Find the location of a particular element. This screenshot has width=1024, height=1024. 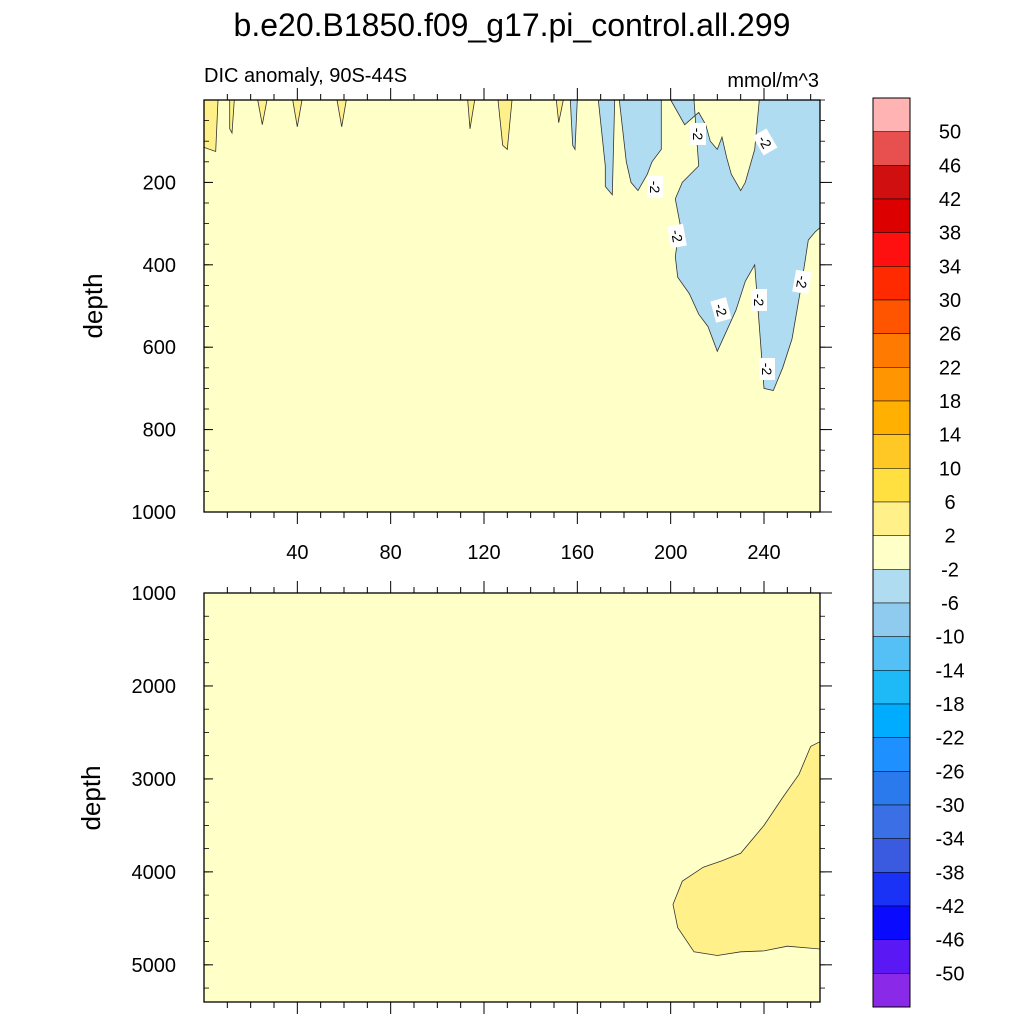

colorbar-label-5: 30 is located at coordinates (950, 301).